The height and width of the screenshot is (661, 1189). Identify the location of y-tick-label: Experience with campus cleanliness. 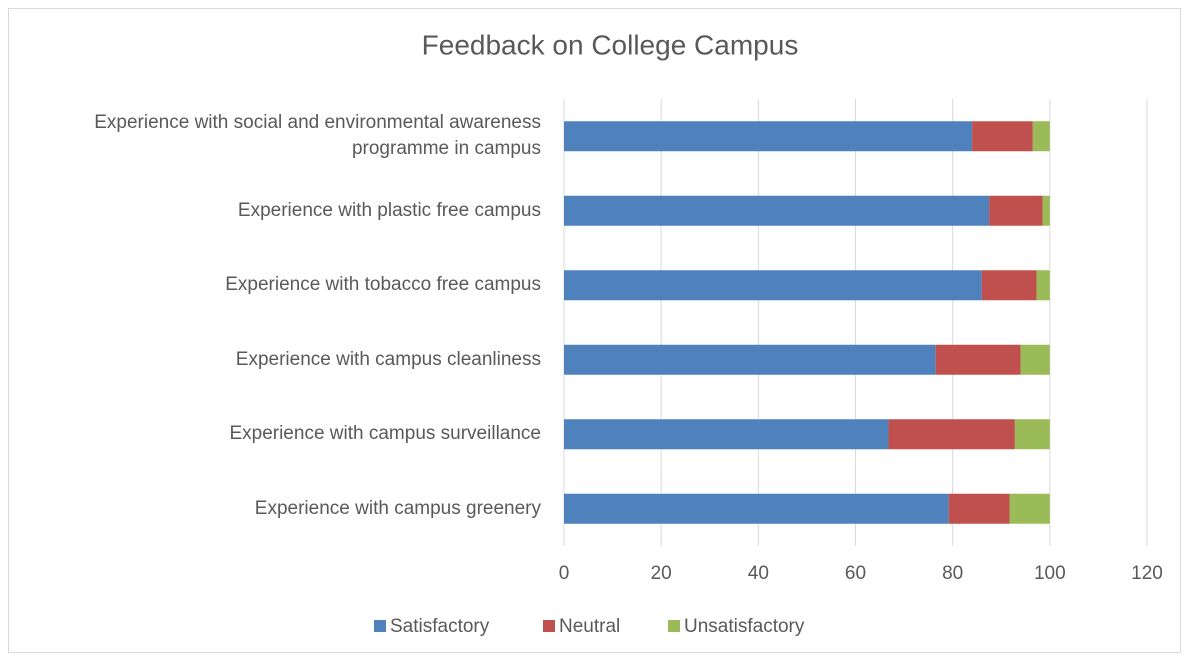
(388, 359).